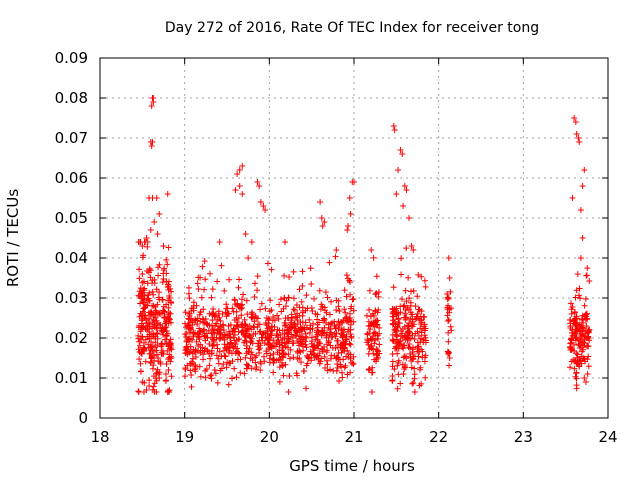 This screenshot has height=480, width=640. Describe the element at coordinates (523, 437) in the screenshot. I see `x-tick-label: 23` at that location.